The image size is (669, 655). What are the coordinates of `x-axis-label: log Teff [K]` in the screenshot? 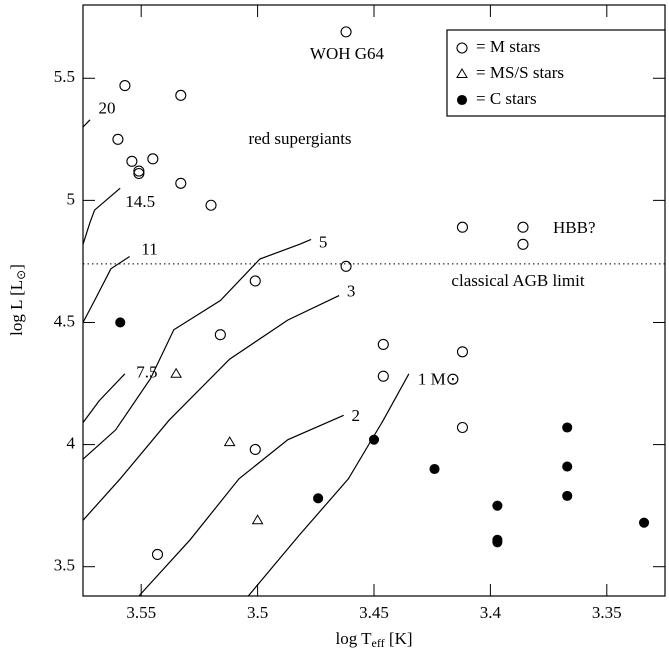 It's located at (373, 639).